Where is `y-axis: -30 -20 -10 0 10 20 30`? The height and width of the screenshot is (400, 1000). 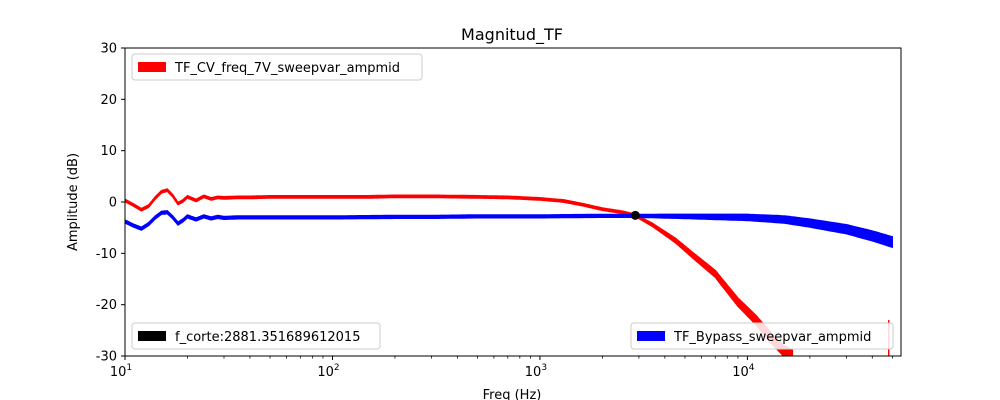 y-axis: -30 -20 -10 0 10 20 30 is located at coordinates (110, 203).